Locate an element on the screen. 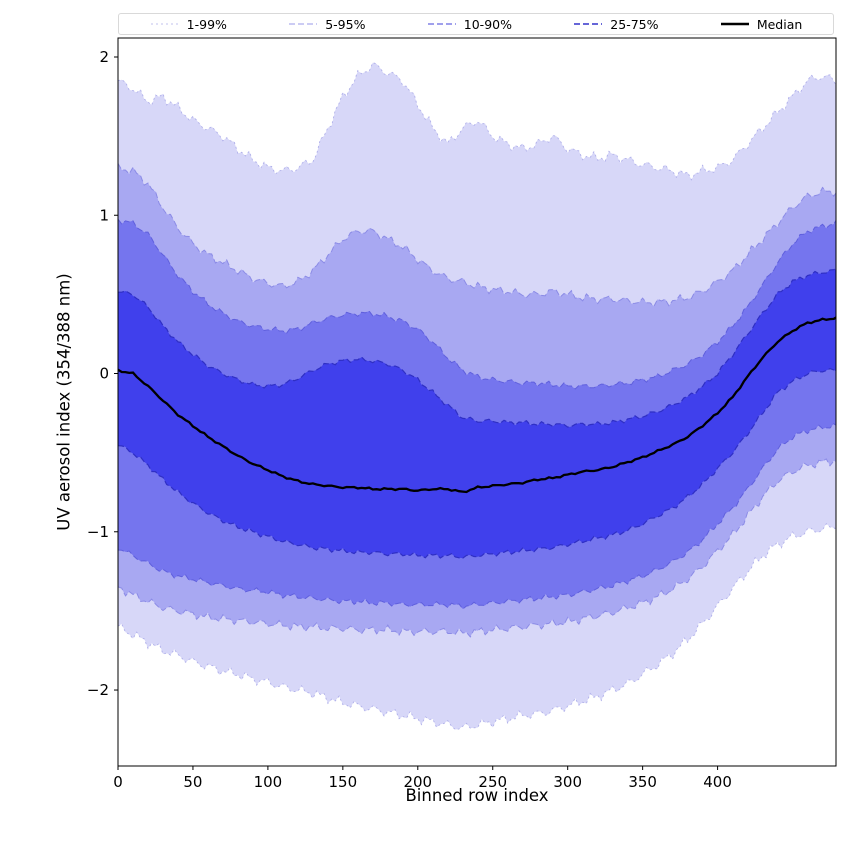 The image size is (850, 850). legend-label: 25-75% is located at coordinates (634, 24).